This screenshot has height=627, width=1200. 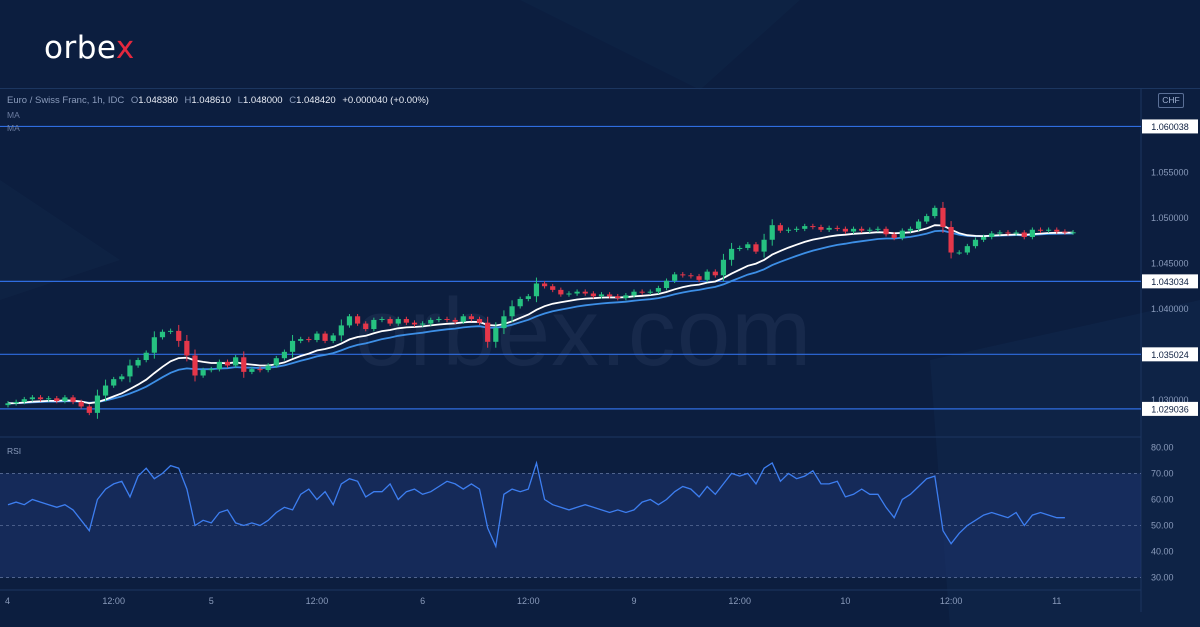 I want to click on rsi-title: RSI, so click(x=14, y=451).